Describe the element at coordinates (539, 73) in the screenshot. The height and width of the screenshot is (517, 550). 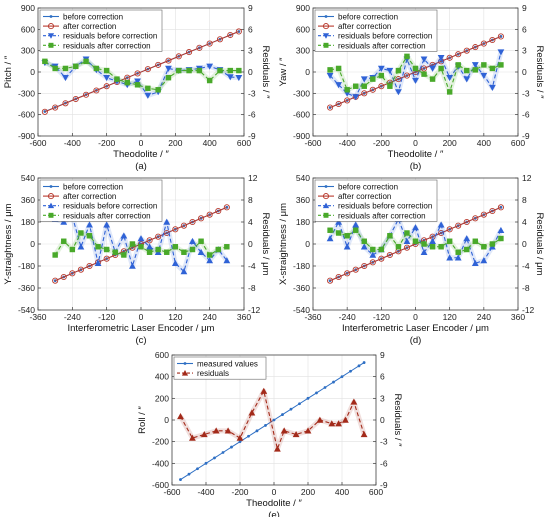
I see `y2-axis-label: Residuals / ″` at that location.